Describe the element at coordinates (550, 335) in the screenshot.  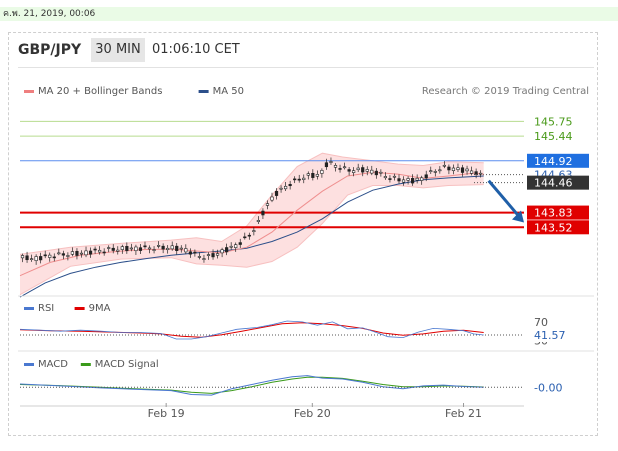
I see `rsi-value-label: 41.57` at that location.